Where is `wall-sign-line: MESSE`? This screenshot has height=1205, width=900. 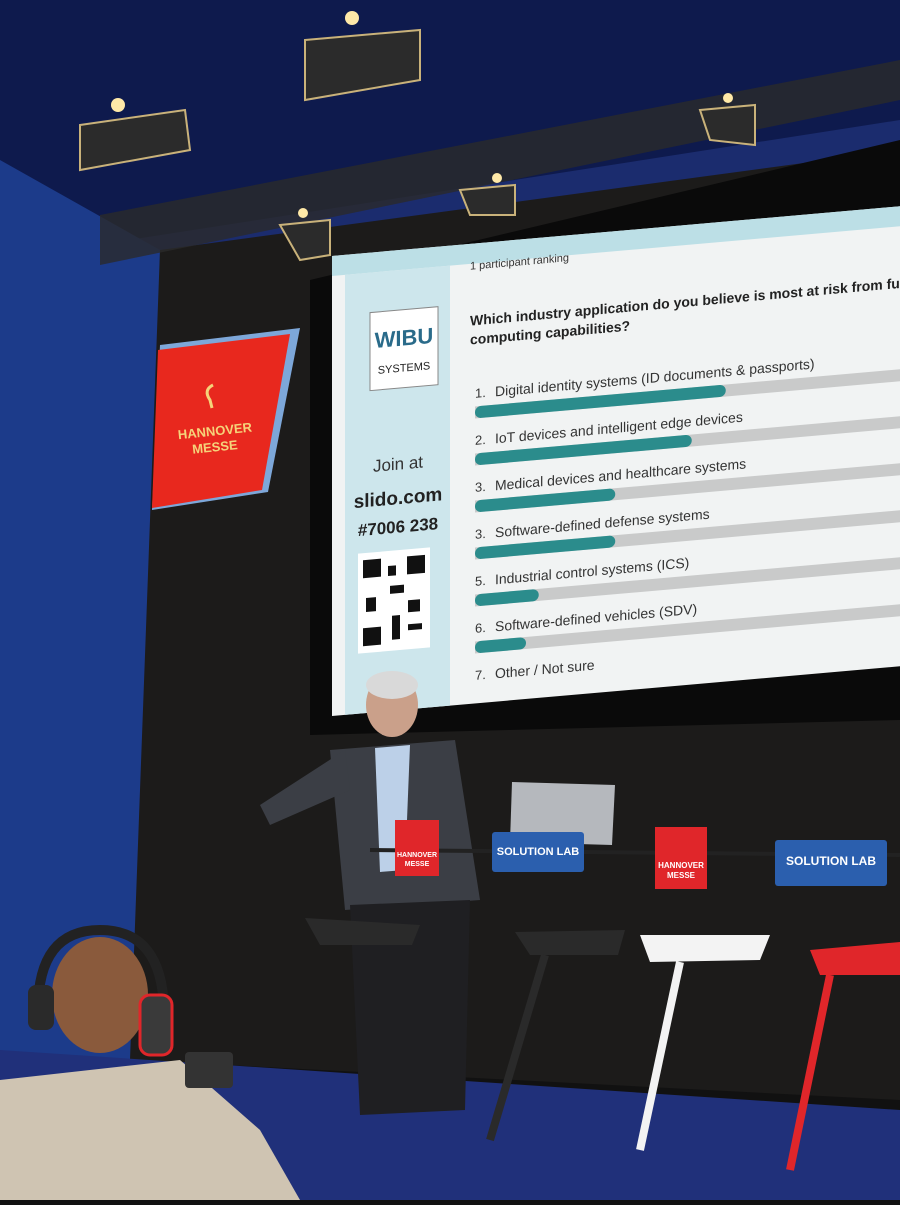
wall-sign-line: MESSE is located at coordinates (214, 447).